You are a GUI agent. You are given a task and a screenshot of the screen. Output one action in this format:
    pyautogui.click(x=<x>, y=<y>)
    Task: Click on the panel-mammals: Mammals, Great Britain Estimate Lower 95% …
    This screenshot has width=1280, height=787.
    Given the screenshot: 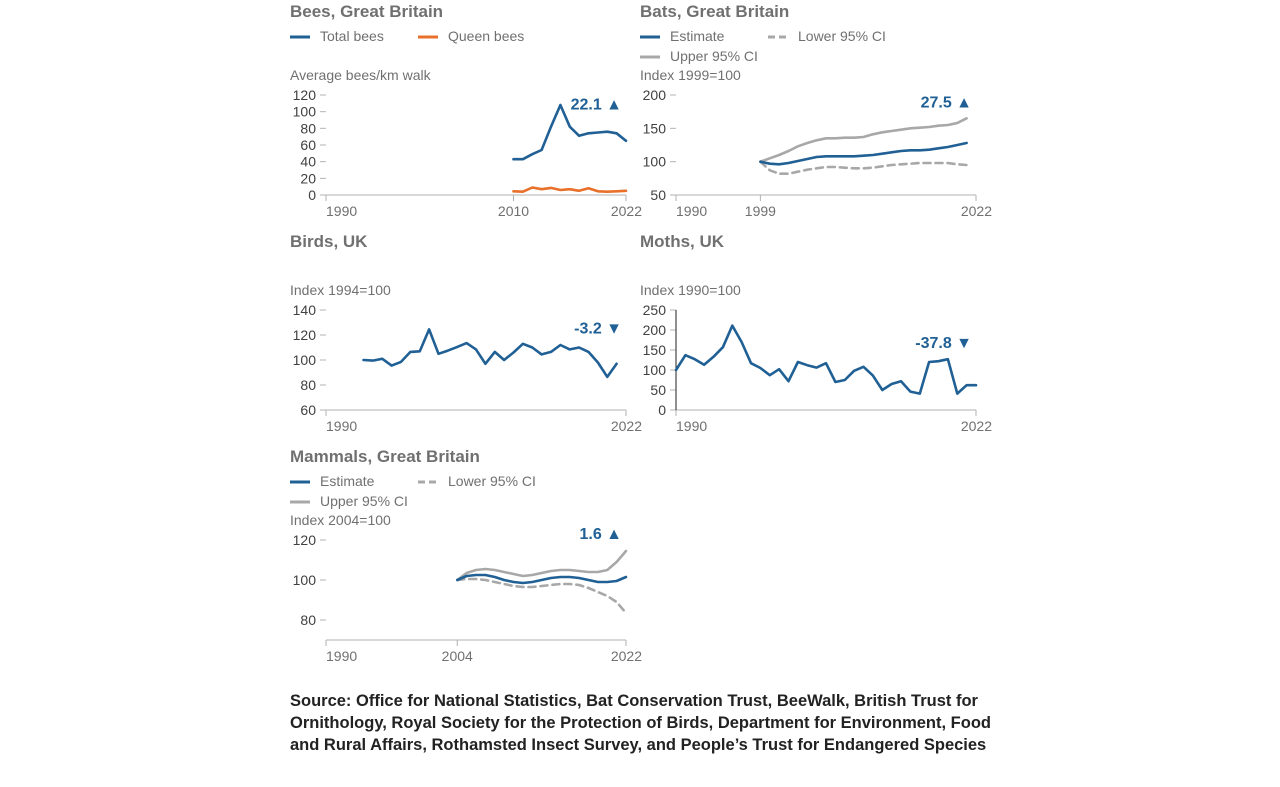 What is the action you would take?
    pyautogui.click(x=466, y=555)
    